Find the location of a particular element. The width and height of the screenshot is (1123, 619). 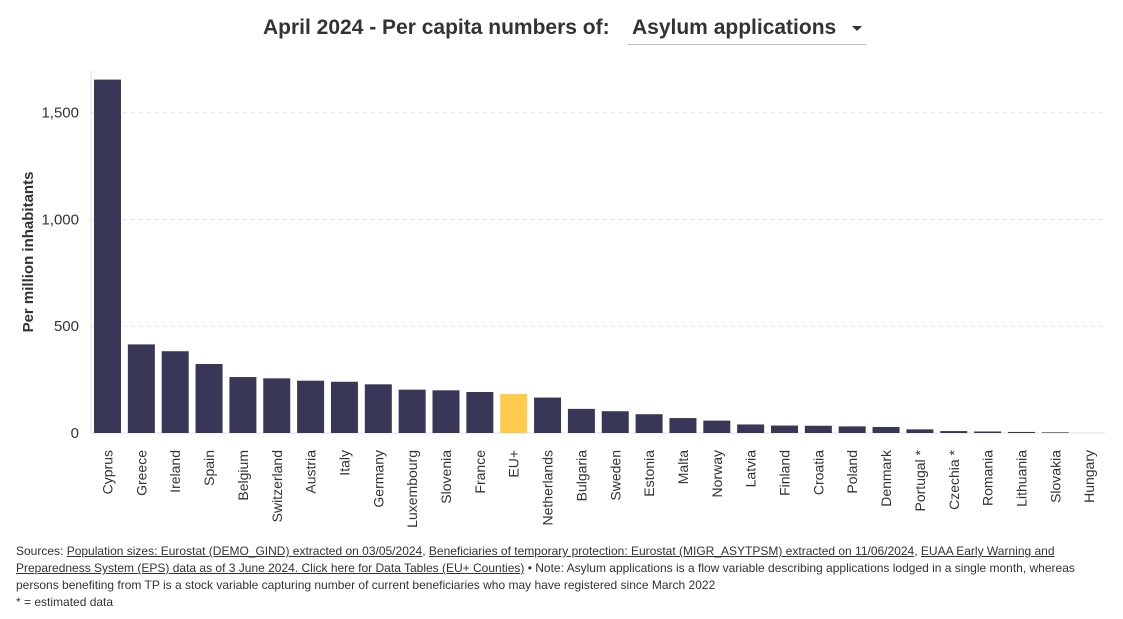

bar-ireland is located at coordinates (175, 392).